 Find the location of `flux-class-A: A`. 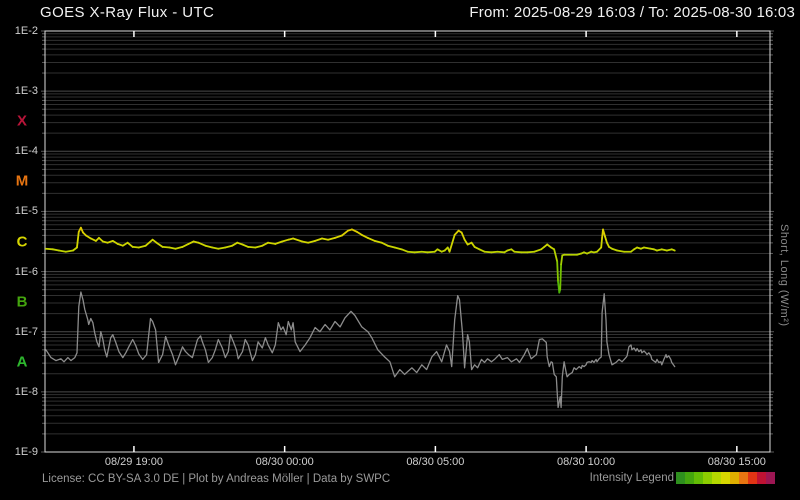

flux-class-A: A is located at coordinates (22, 362).